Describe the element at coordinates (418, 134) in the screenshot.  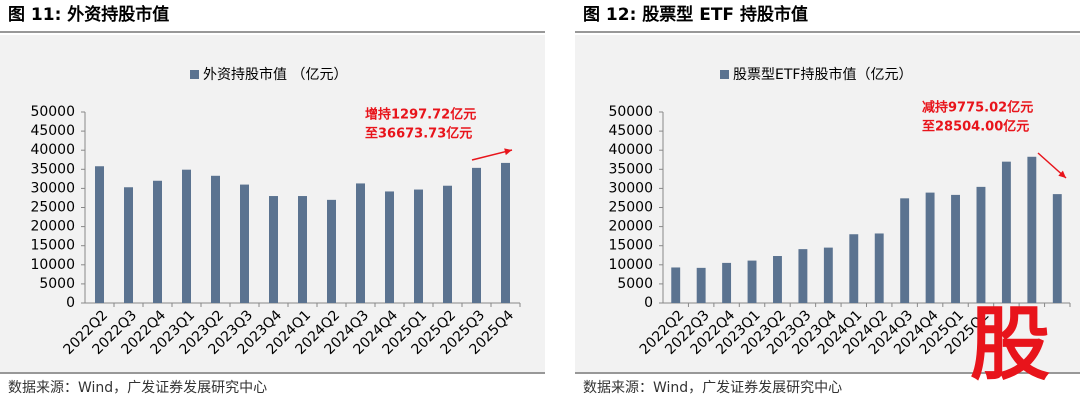
I see `annotation: 至36673.73亿元` at that location.